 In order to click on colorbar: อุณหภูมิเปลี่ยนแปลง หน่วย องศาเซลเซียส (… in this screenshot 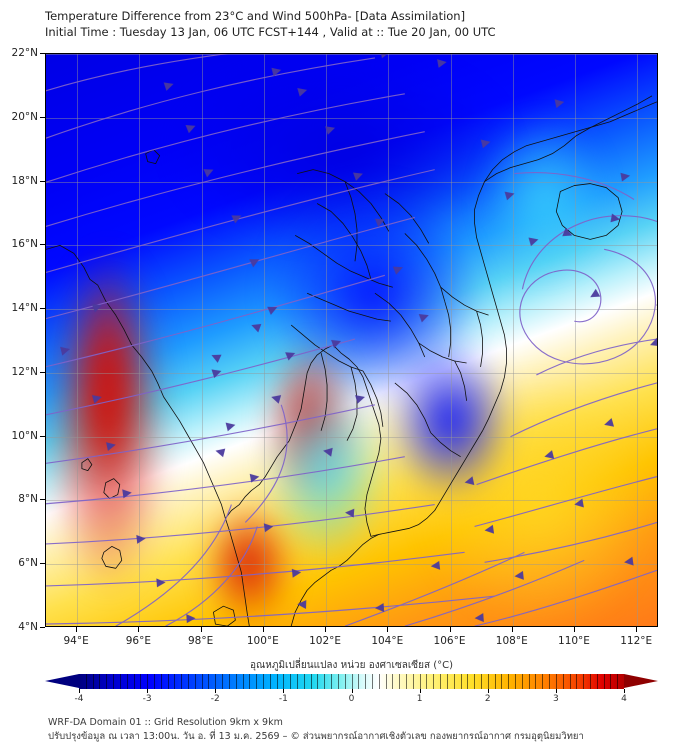, I will do `click(351, 684)`.